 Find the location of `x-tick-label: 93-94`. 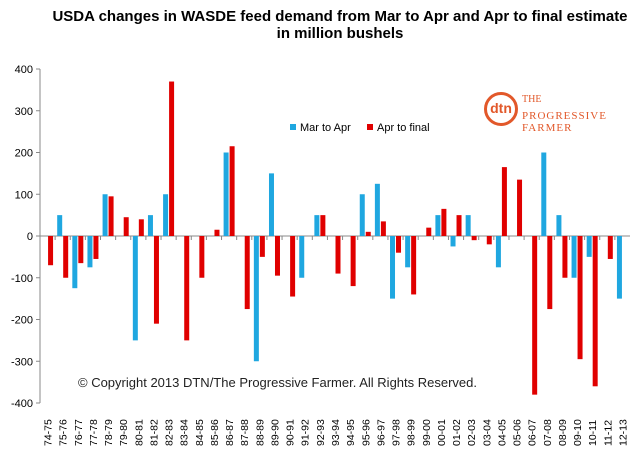

x-tick-label: 93-94 is located at coordinates (336, 432).